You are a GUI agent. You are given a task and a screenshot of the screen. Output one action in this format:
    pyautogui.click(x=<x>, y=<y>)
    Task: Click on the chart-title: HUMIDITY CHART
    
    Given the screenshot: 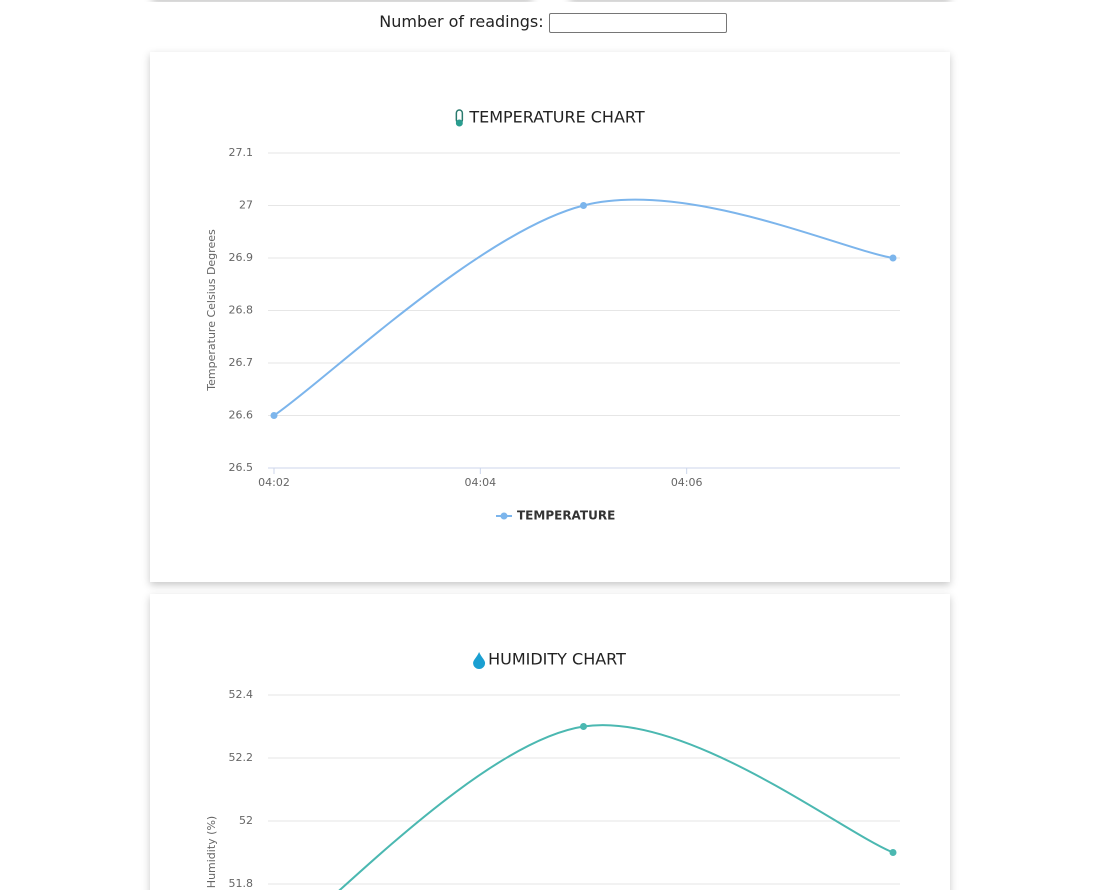 What is the action you would take?
    pyautogui.click(x=557, y=659)
    